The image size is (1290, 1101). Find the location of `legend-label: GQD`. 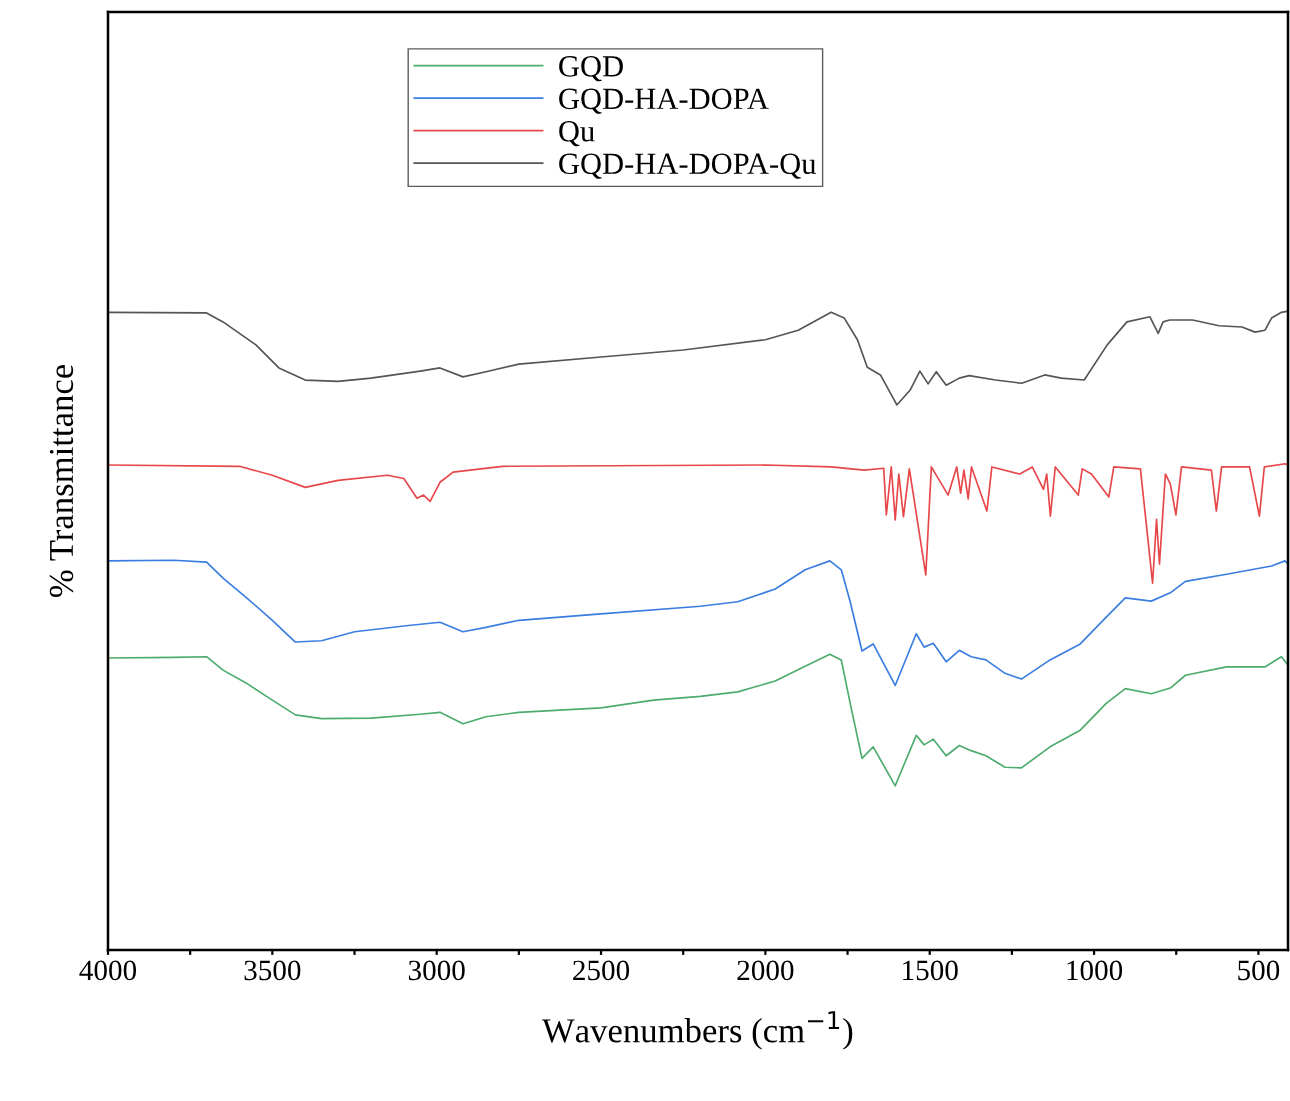

legend-label: GQD is located at coordinates (591, 69).